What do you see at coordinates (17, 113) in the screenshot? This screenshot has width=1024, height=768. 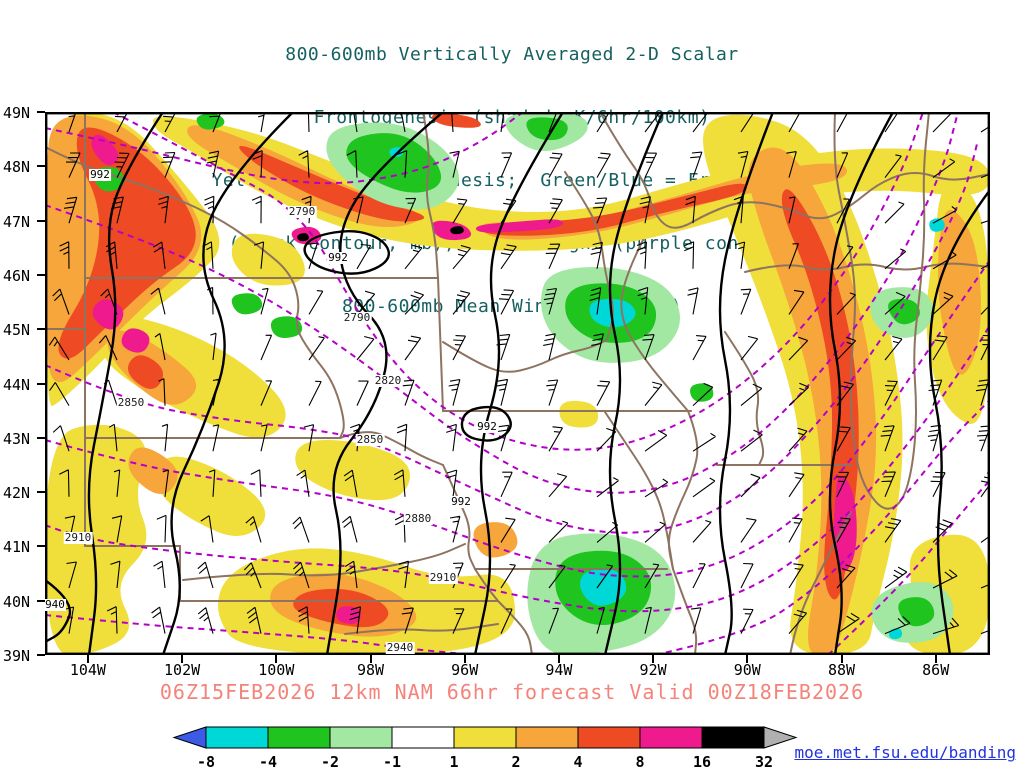 I see `lat-tick-label: 49N` at bounding box center [17, 113].